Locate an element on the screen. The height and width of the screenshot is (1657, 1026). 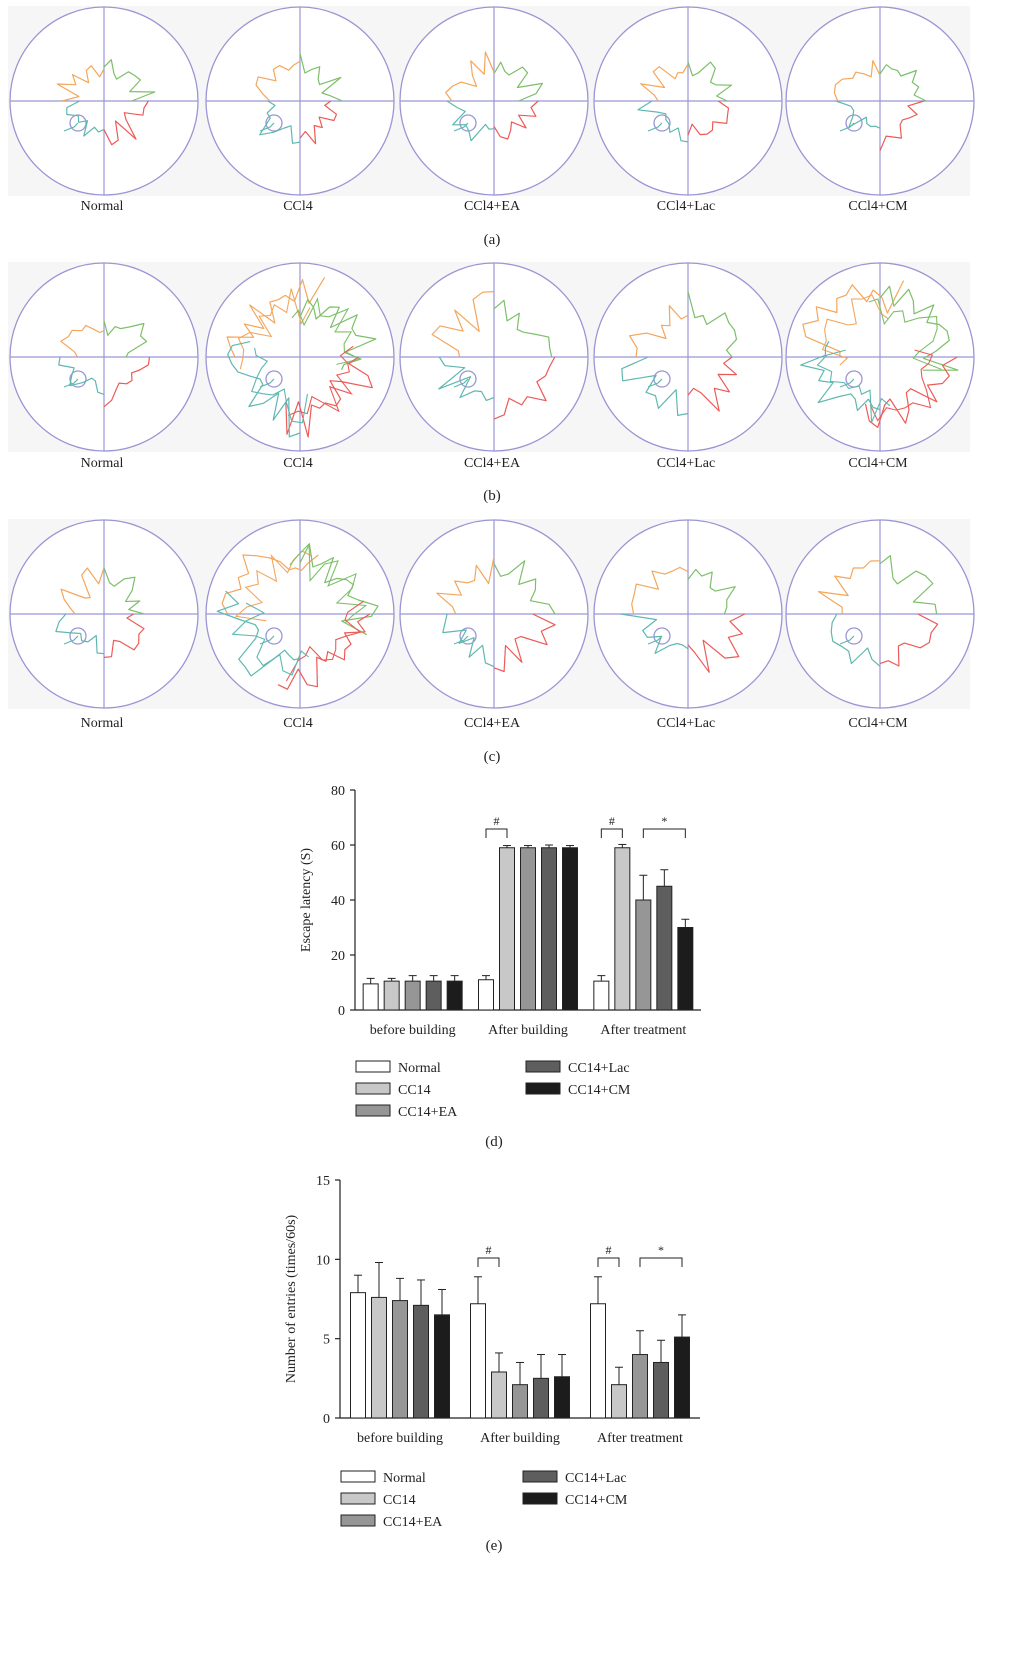
legend-label-2: CC14+EA is located at coordinates (428, 1112).